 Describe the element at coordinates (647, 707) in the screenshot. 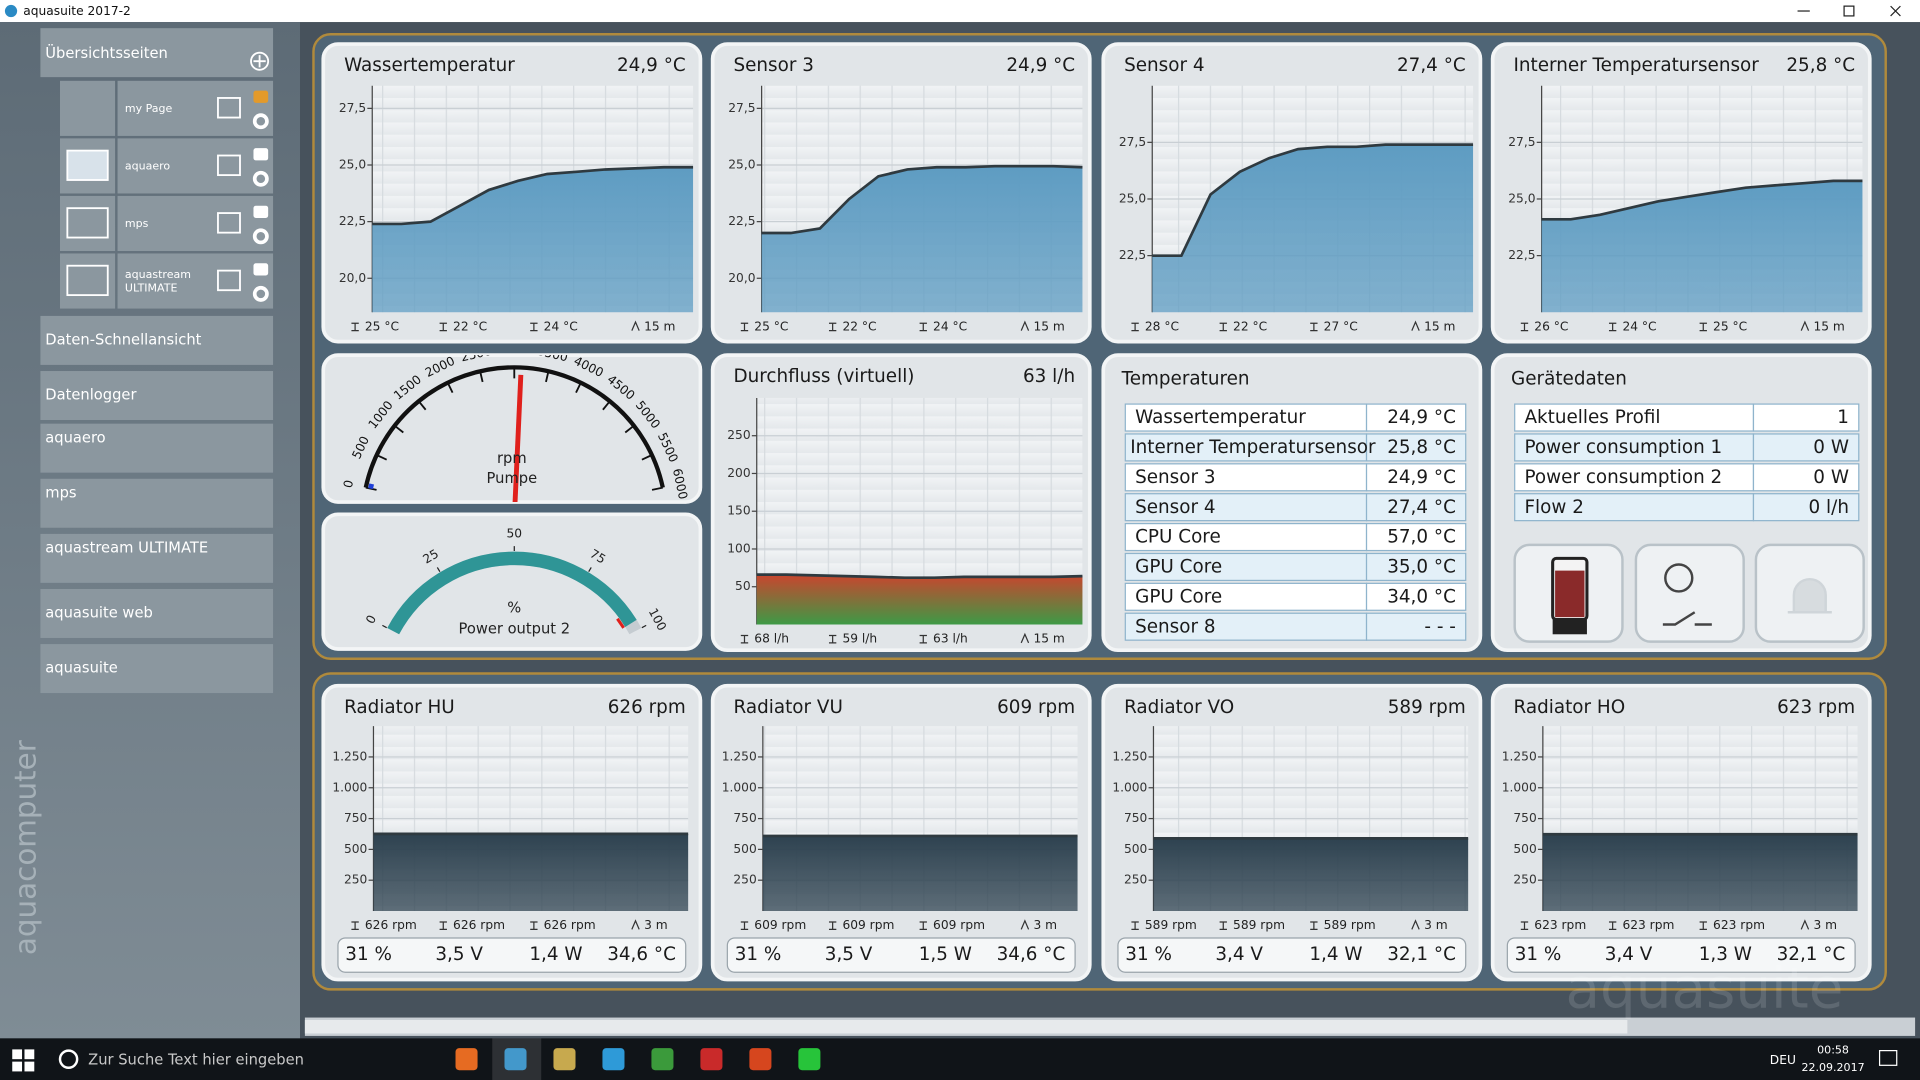

I see `panel-value: 626 rpm` at that location.